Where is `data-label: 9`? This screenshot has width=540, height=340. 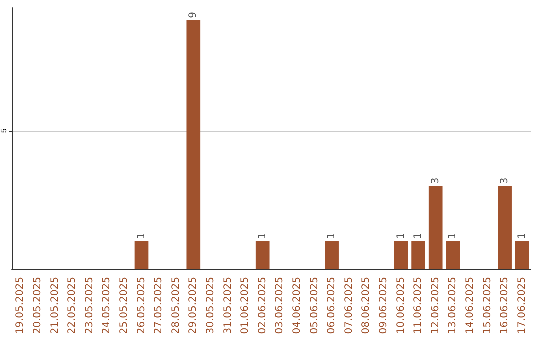
data-label: 9 is located at coordinates (194, 15).